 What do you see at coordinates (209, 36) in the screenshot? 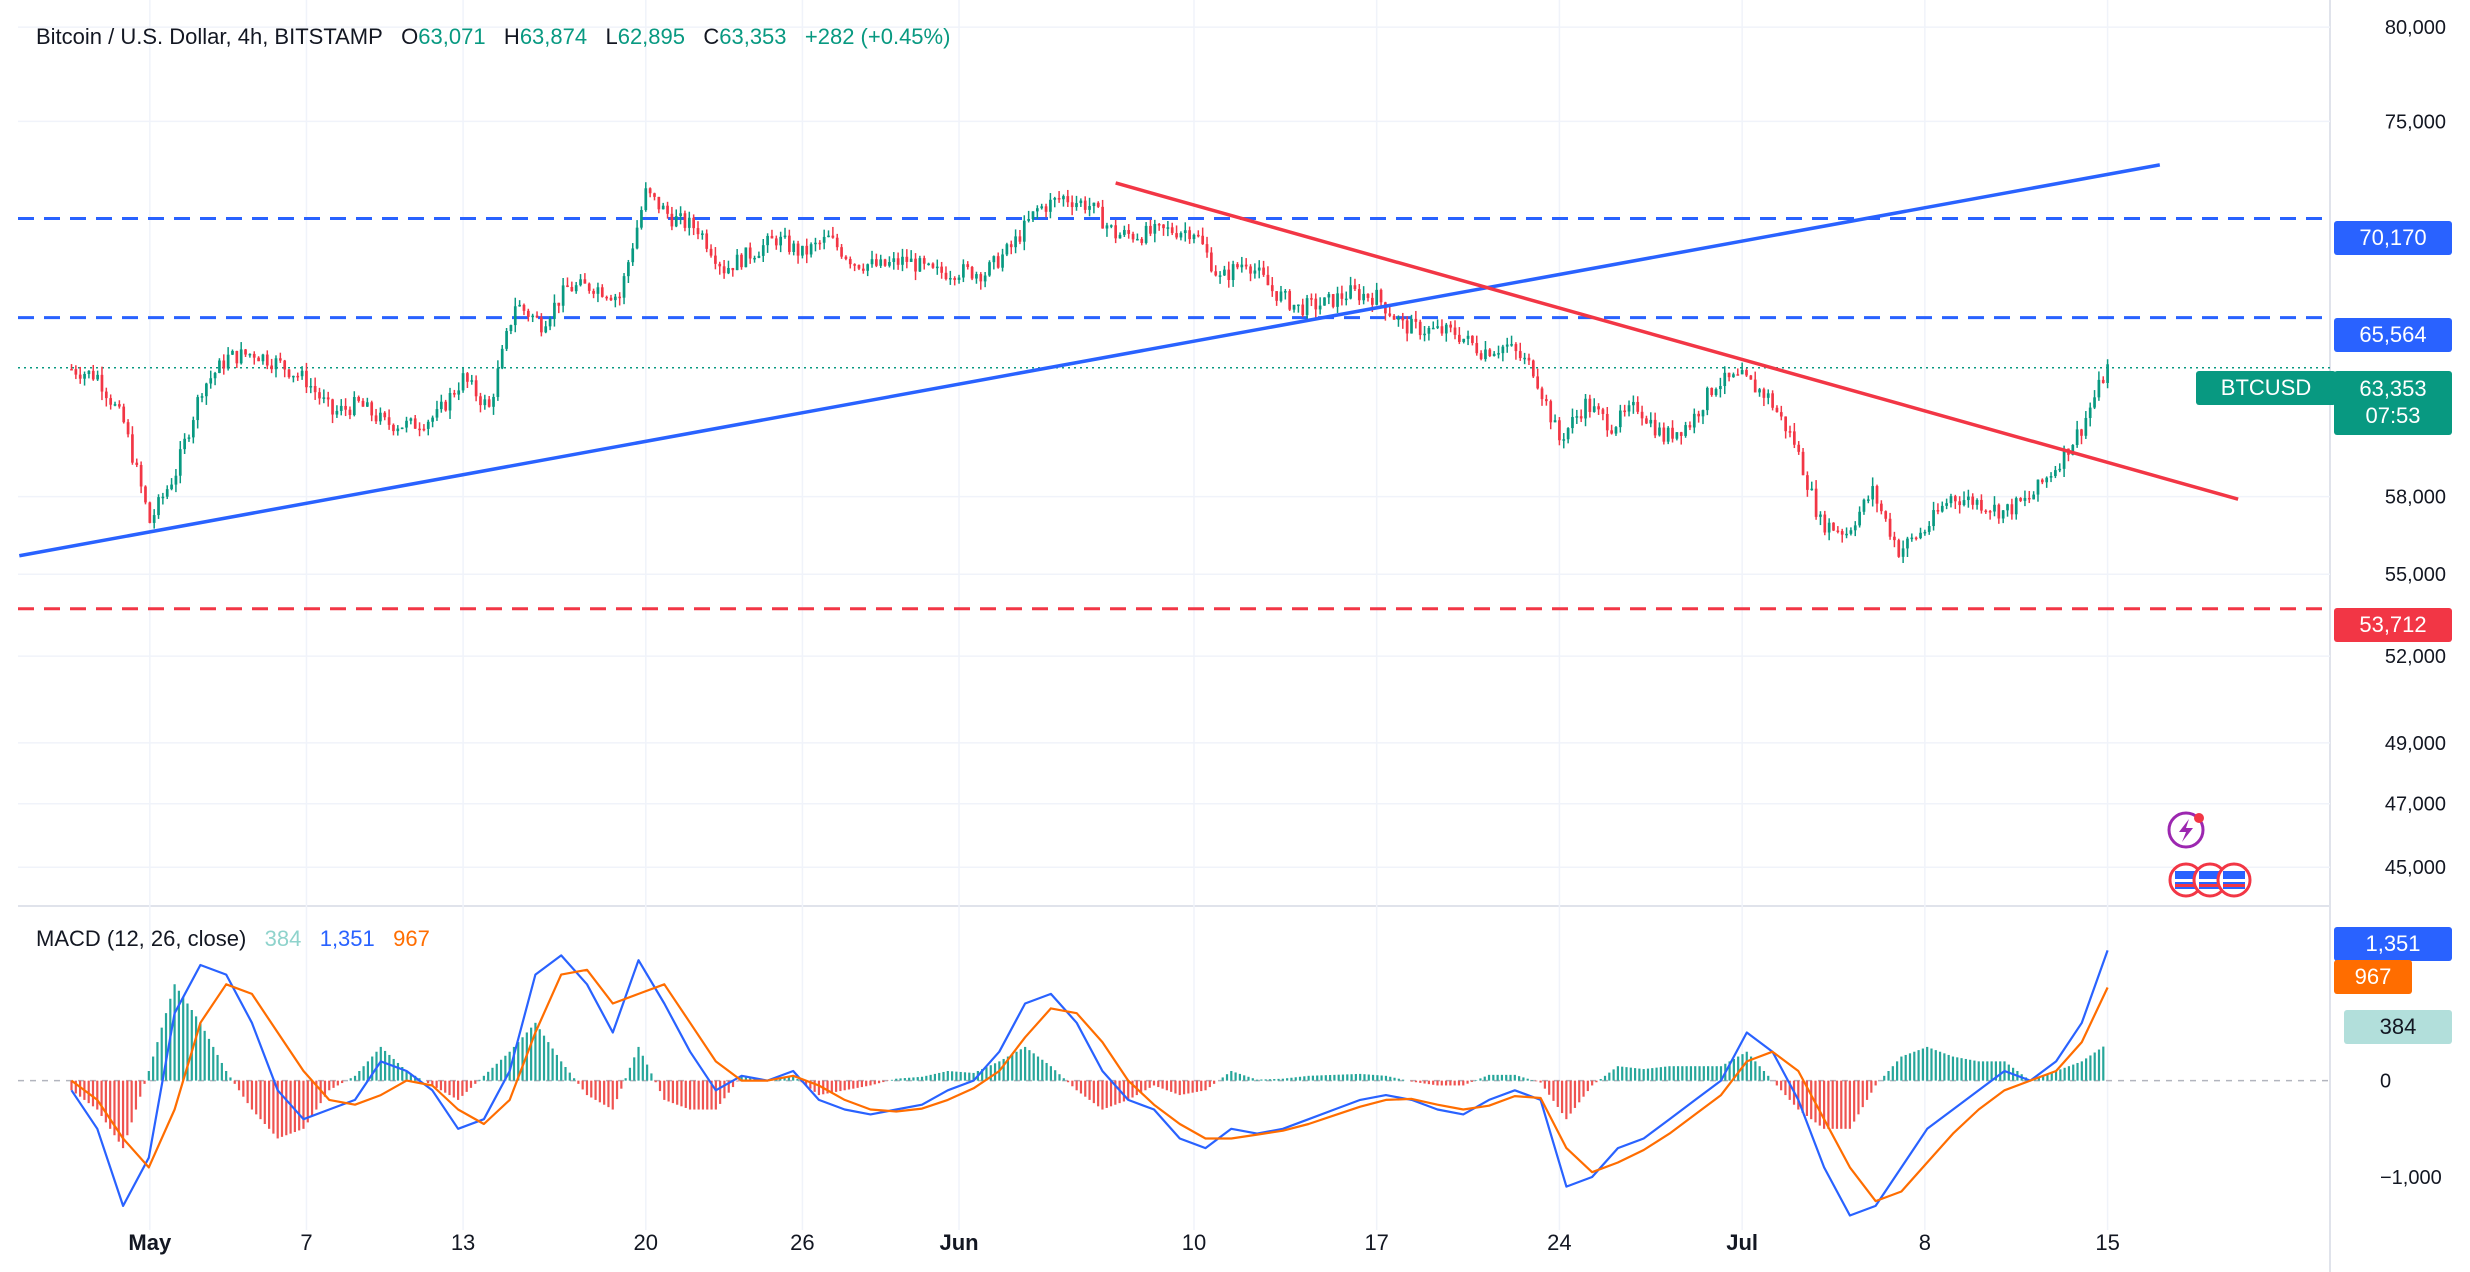
I see `symbol-title: Bitcoin / U.S. Dollar, 4h, BITSTAMP` at bounding box center [209, 36].